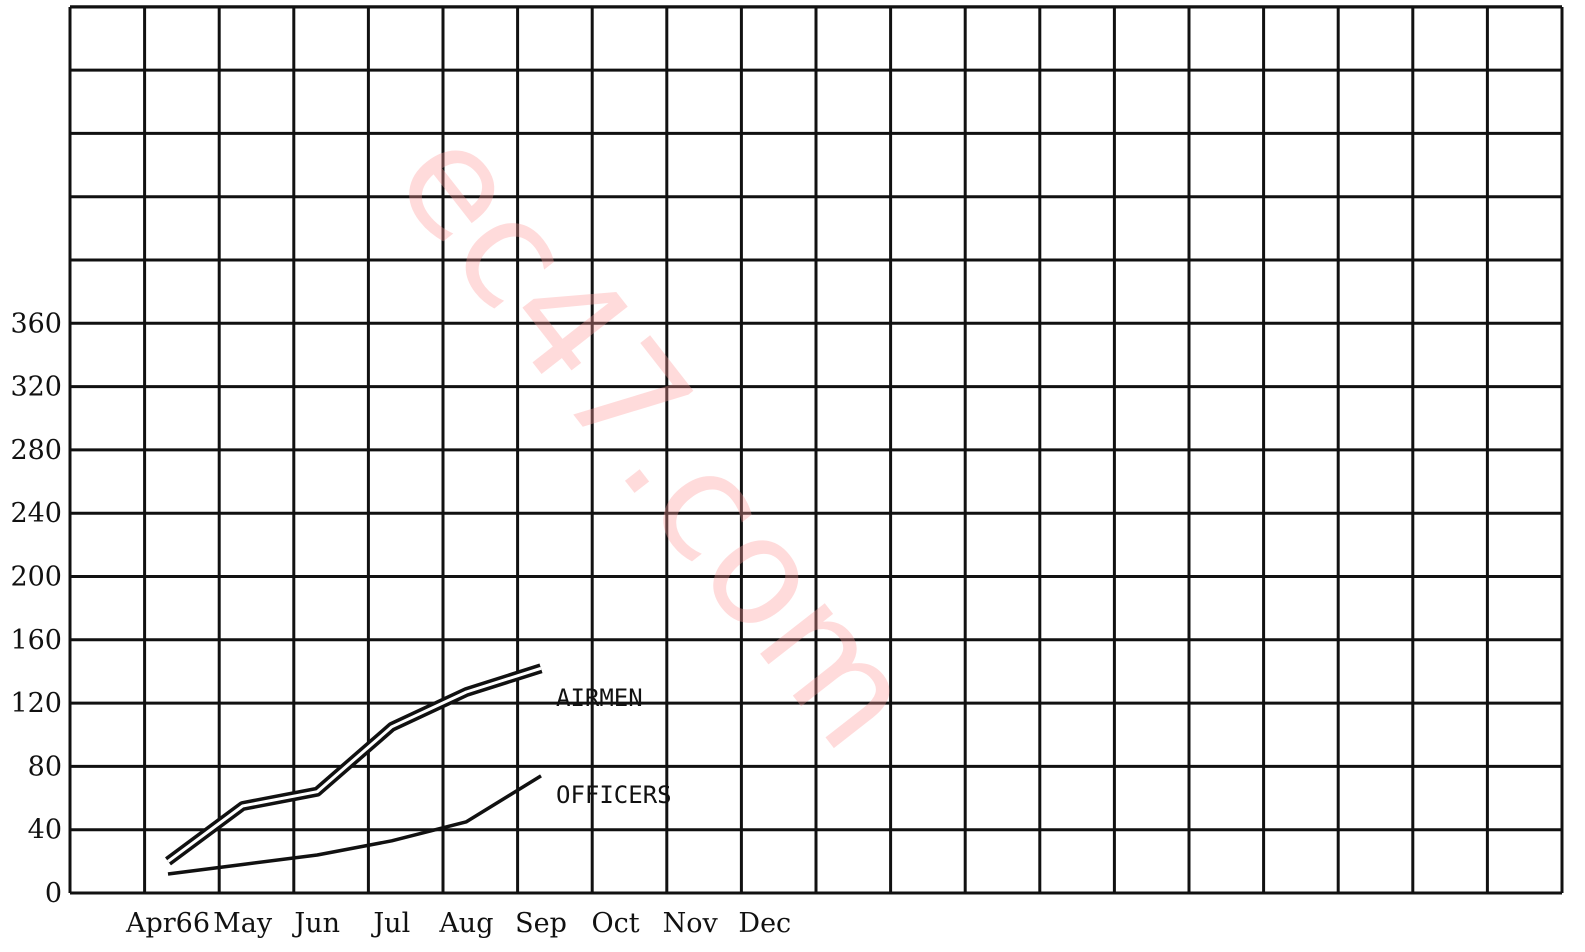 Image resolution: width=1585 pixels, height=952 pixels. What do you see at coordinates (354, 825) in the screenshot?
I see `officers-series-line` at bounding box center [354, 825].